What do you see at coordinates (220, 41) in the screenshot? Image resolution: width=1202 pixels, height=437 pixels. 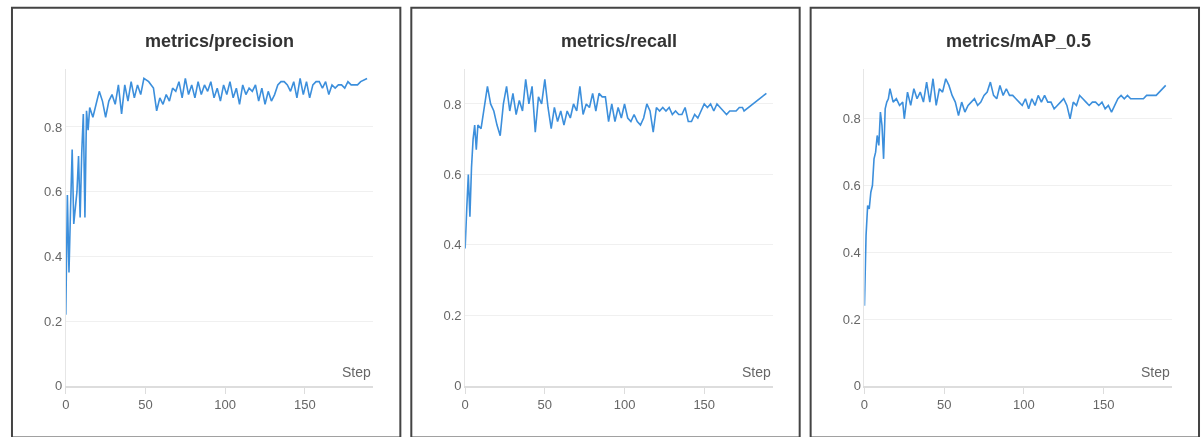 I see `chart-title: metrics/precision` at bounding box center [220, 41].